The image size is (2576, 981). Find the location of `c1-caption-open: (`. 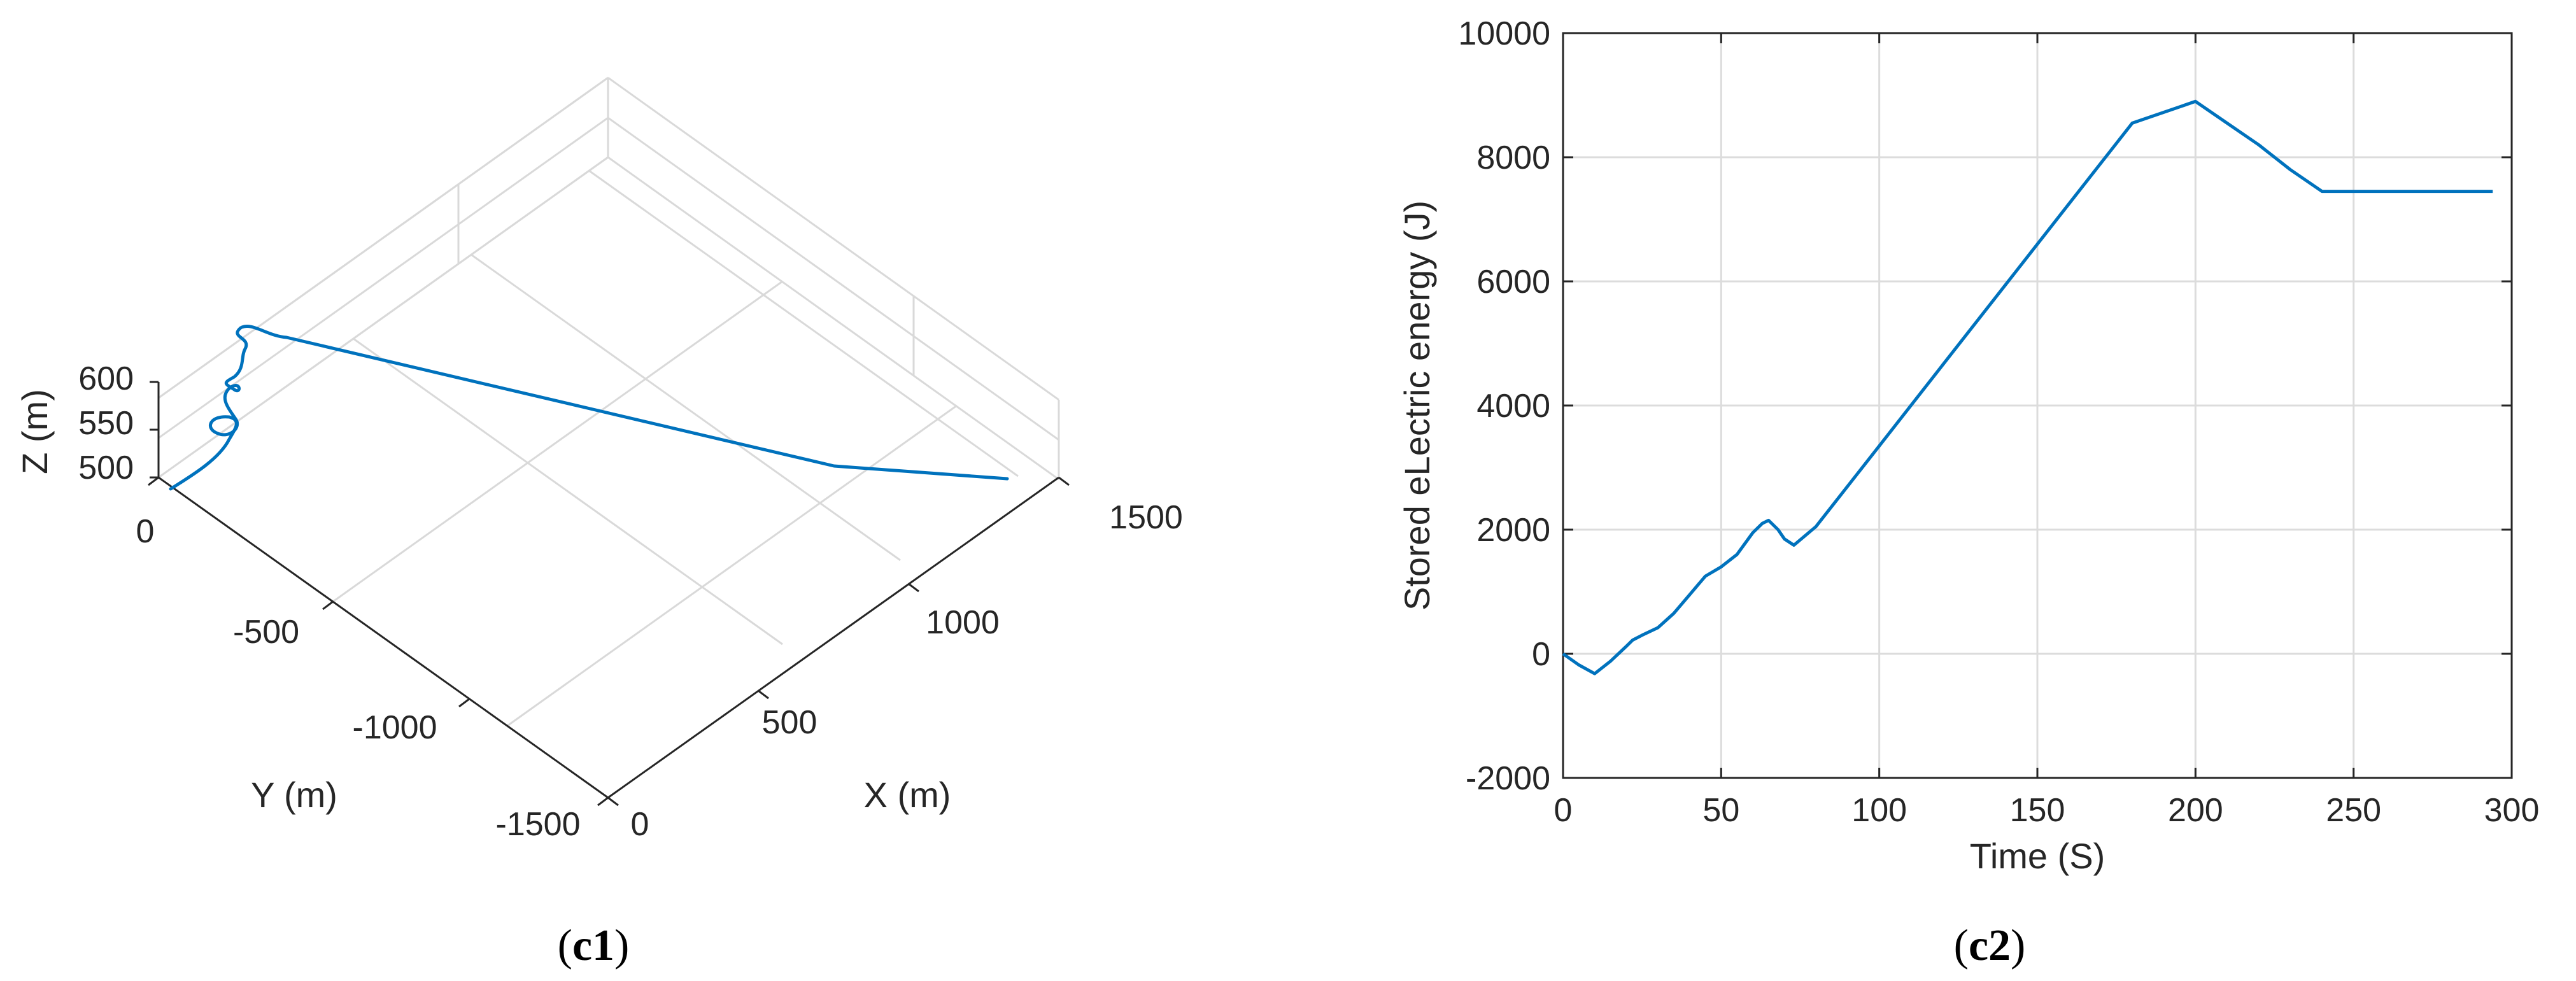

c1-caption-open: ( is located at coordinates (565, 945).